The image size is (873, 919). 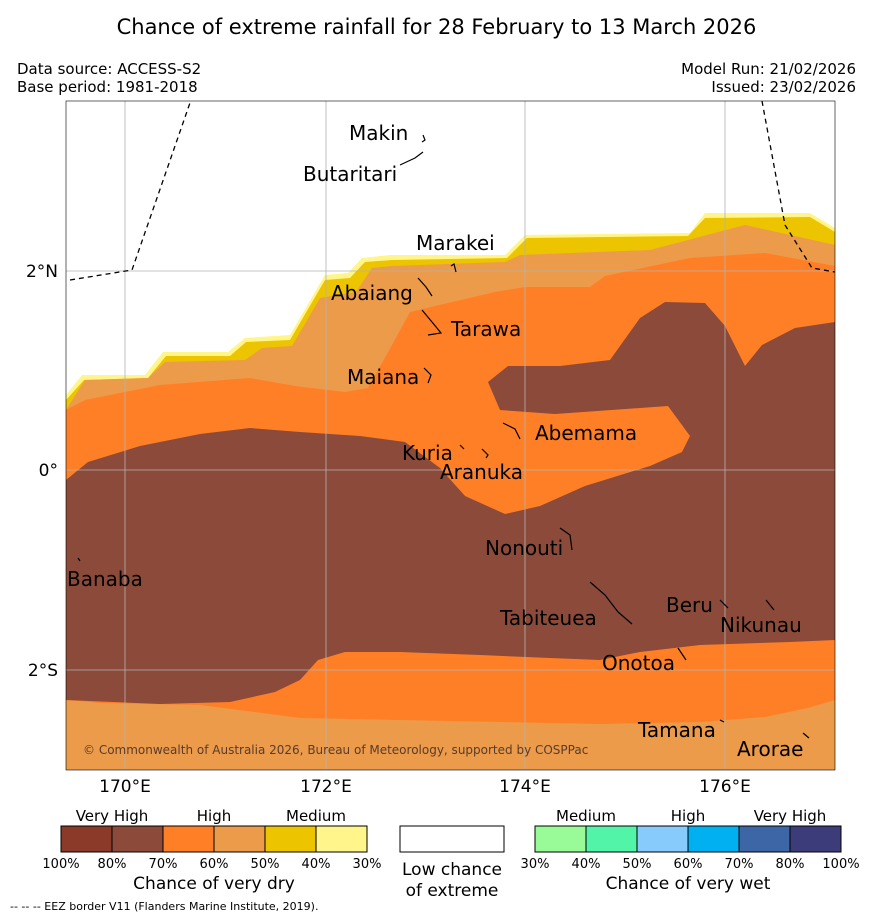 What do you see at coordinates (638, 663) in the screenshot?
I see `label-onotoa: Onotoa` at bounding box center [638, 663].